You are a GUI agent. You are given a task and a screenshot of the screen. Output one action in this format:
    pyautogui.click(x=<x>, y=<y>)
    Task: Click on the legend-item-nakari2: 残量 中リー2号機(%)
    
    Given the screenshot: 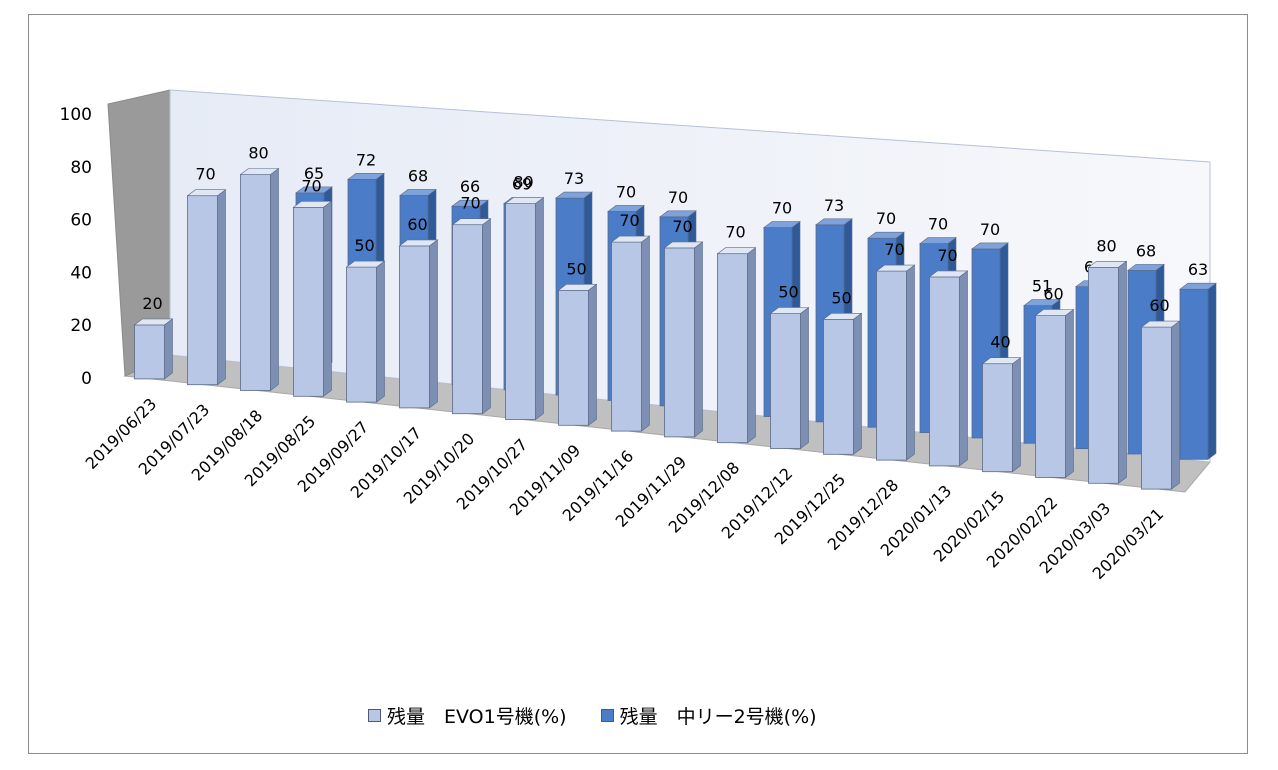 What is the action you would take?
    pyautogui.click(x=708, y=715)
    